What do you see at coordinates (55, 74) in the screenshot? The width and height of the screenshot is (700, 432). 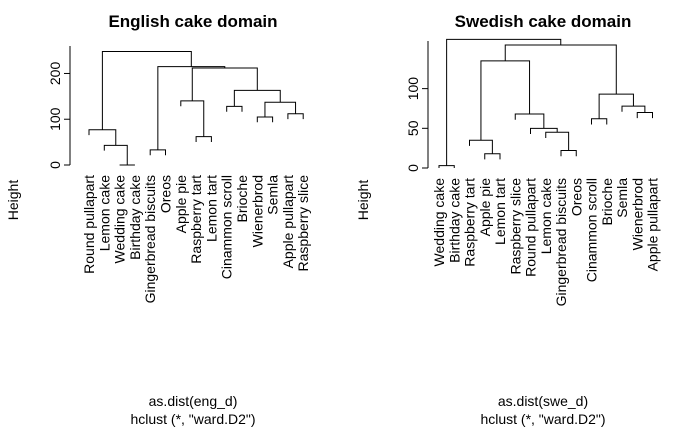 I see `english-y-tick-label: 200` at bounding box center [55, 74].